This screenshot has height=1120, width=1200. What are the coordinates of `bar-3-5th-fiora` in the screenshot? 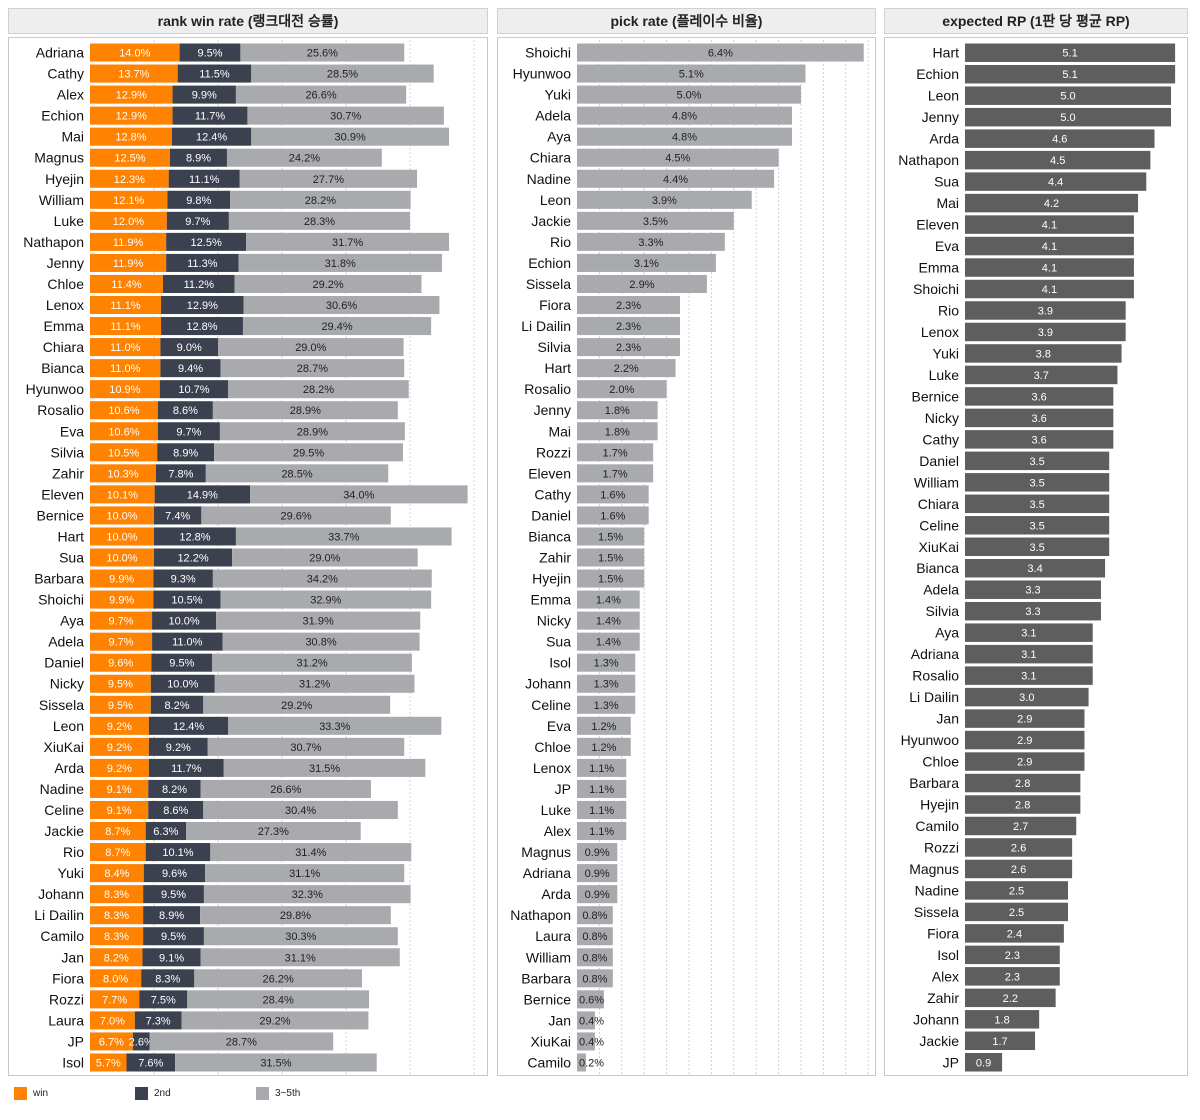 It's located at (278, 978).